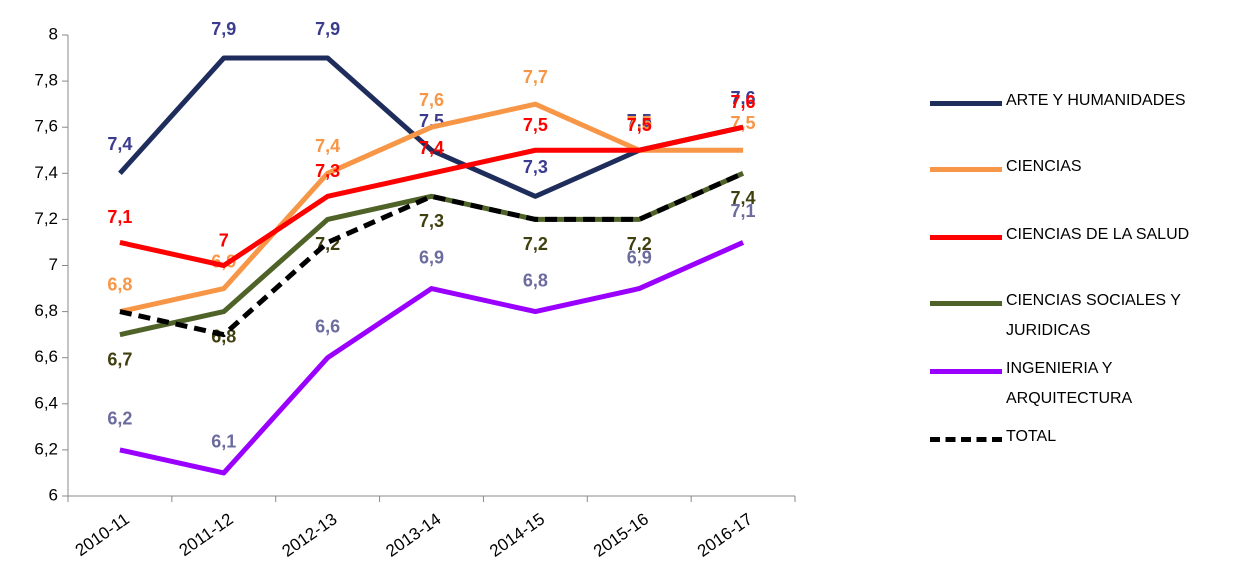  Describe the element at coordinates (621, 534) in the screenshot. I see `x-tick-label: 2015-16` at that location.